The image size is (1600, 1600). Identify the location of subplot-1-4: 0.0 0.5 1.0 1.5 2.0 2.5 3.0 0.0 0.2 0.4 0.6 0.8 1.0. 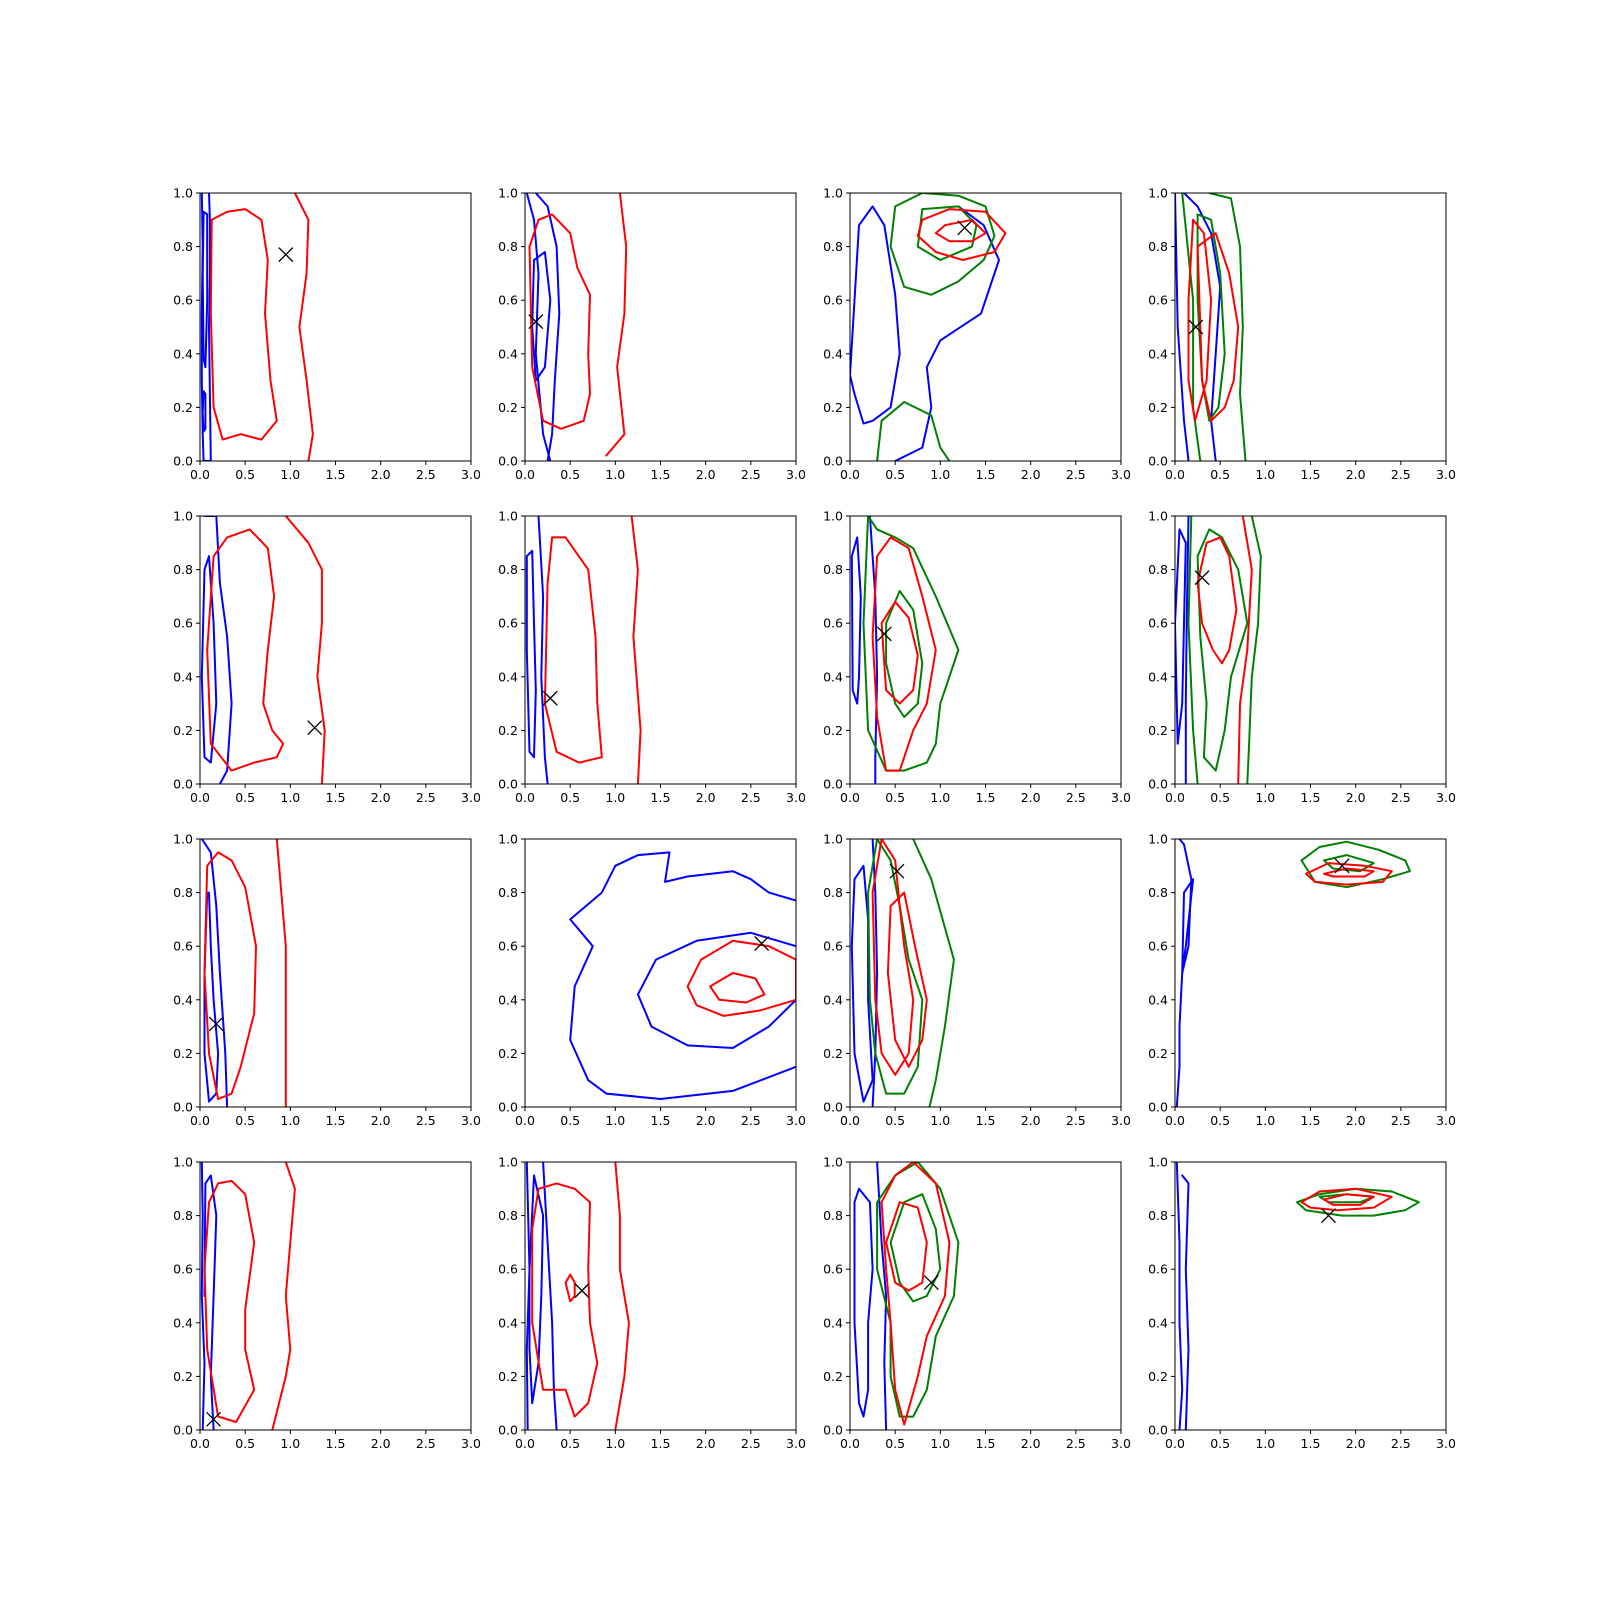
(1302, 334).